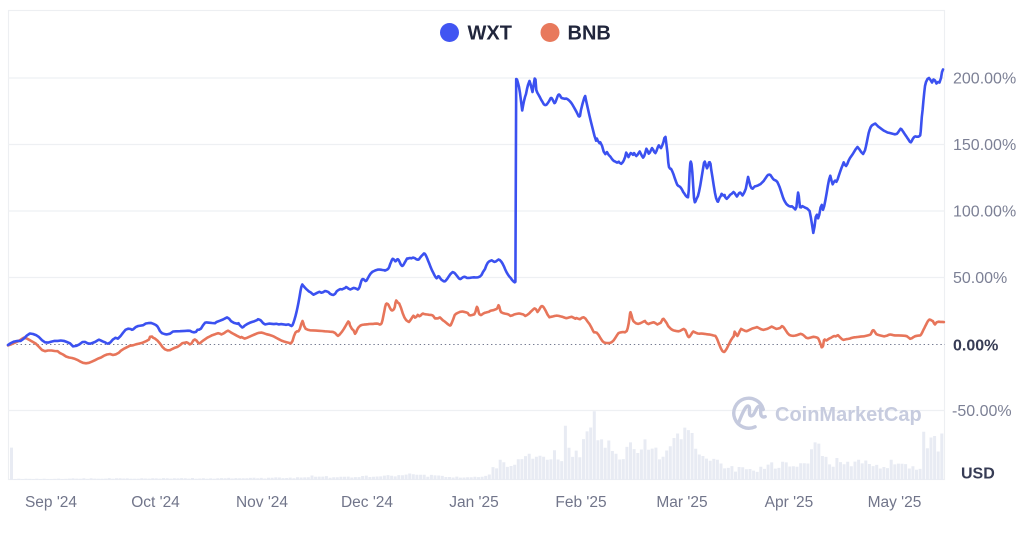  Describe the element at coordinates (984, 212) in the screenshot. I see `svg-text: 100.00%` at that location.